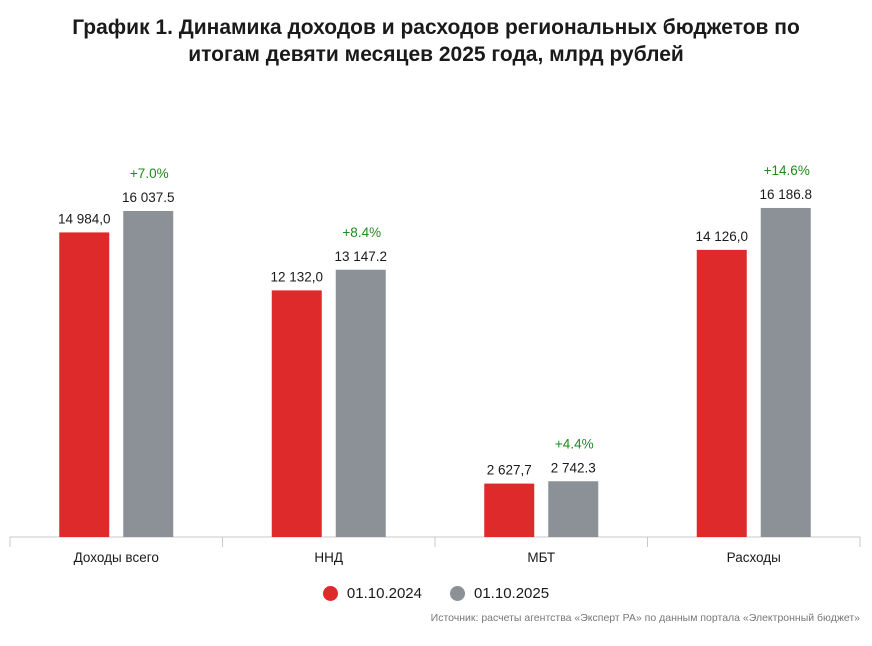 This screenshot has width=872, height=646. I want to click on data-label: 13 147.2, so click(360, 256).